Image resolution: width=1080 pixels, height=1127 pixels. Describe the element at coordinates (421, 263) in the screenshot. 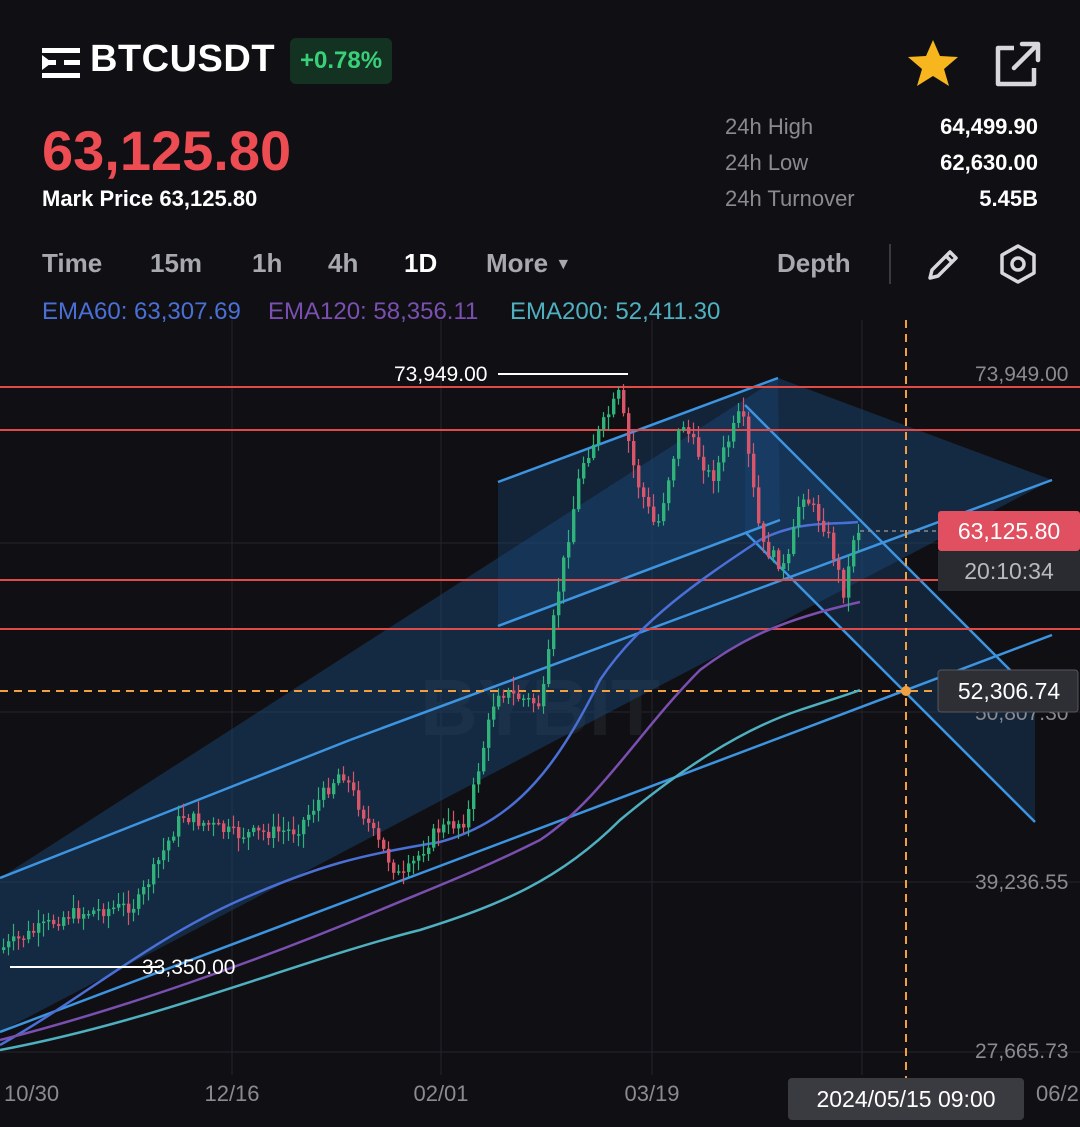

I see `tab-1d: 1D` at that location.